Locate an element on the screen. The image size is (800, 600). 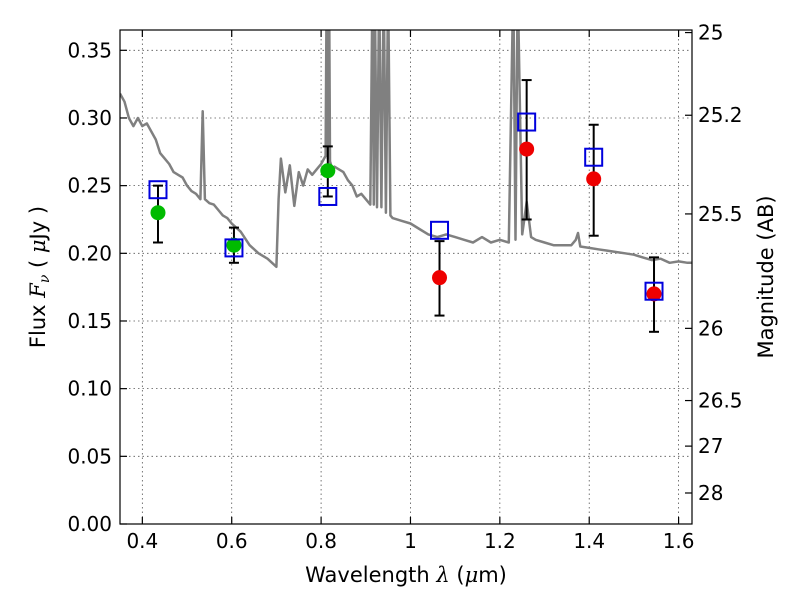
y-axis-label: Flux Fν ( μJy ) is located at coordinates (39, 277).